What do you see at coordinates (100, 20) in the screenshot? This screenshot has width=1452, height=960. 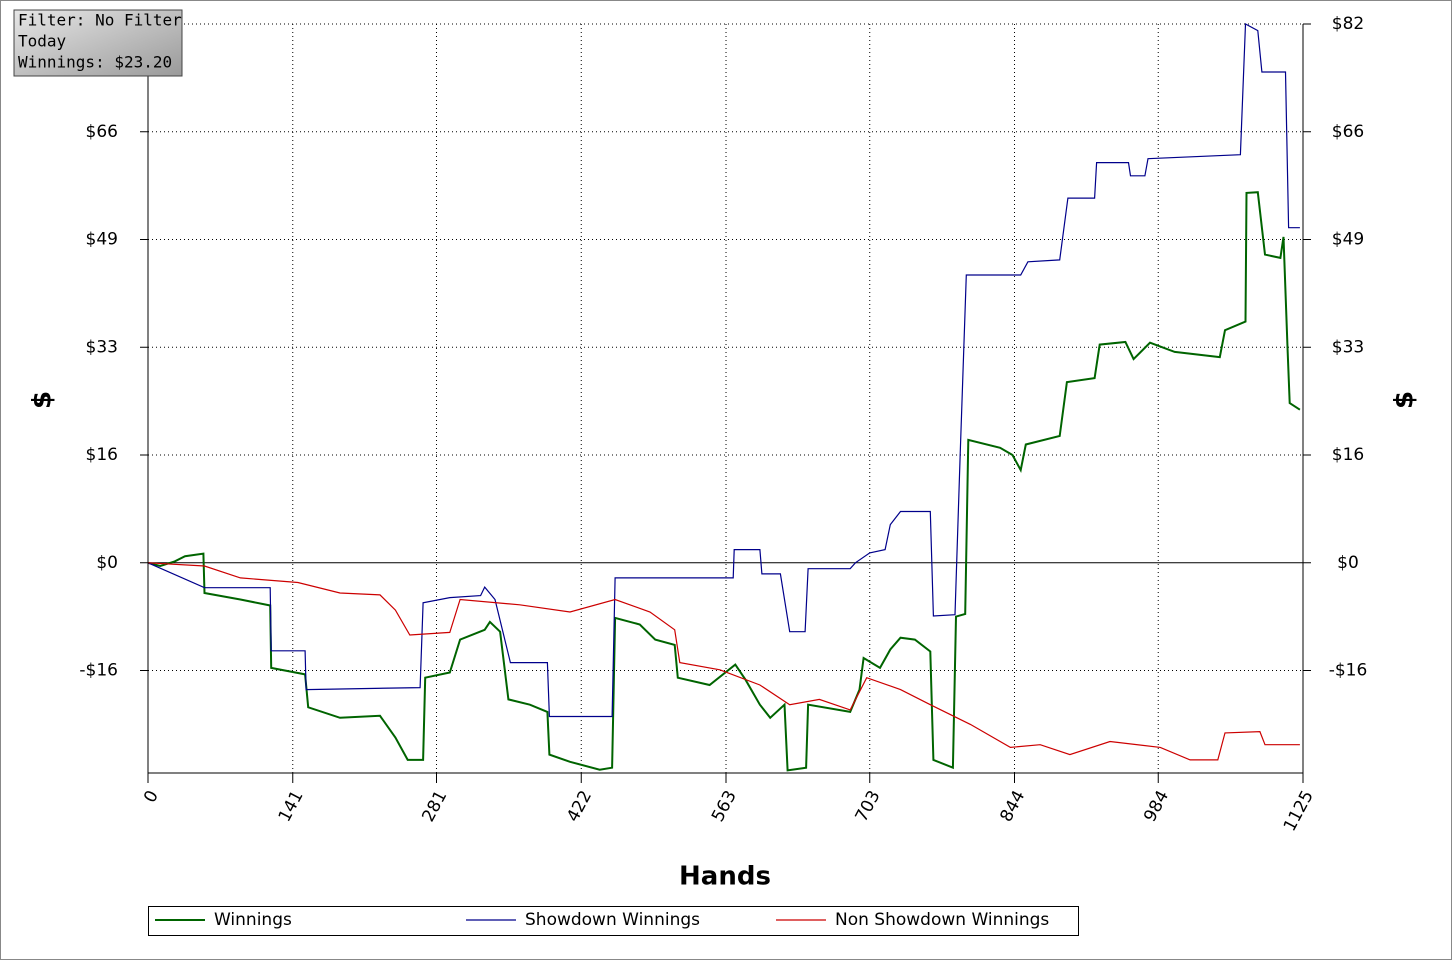 I see `info-text: Filter: No Filter` at bounding box center [100, 20].